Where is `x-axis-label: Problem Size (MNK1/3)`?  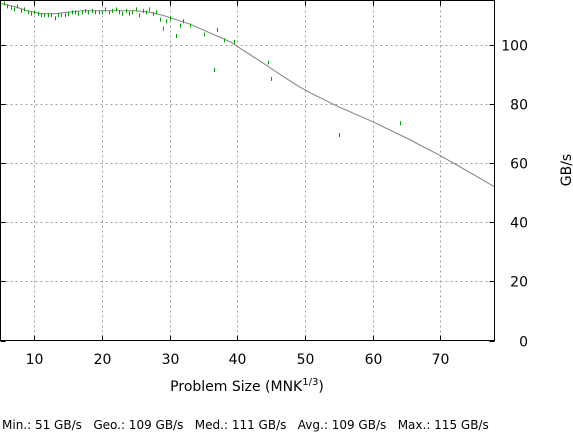
x-axis-label: Problem Size (MNK1/3) is located at coordinates (247, 386).